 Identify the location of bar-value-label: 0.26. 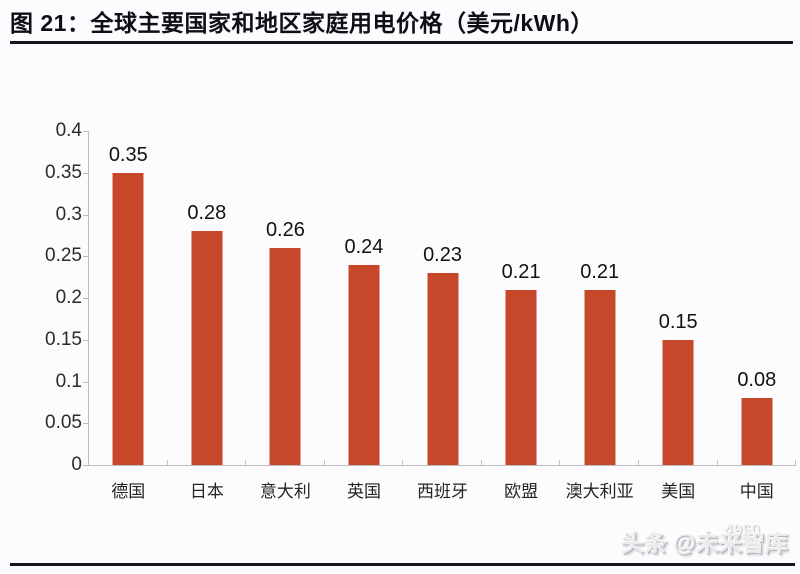
(285, 230).